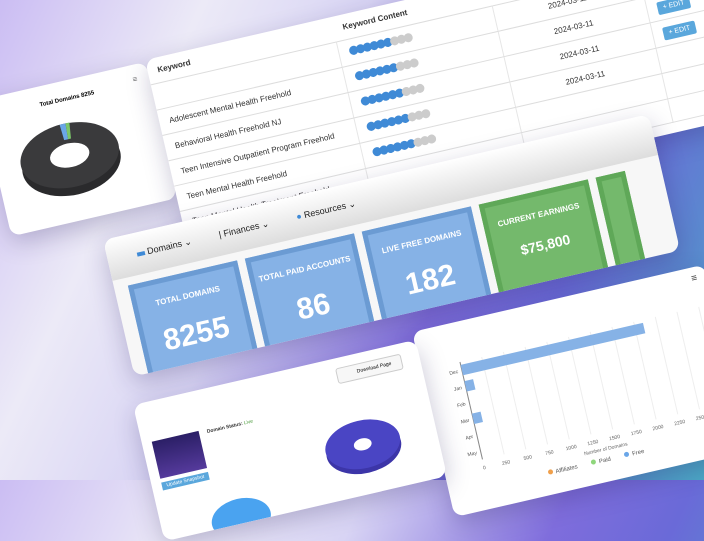 The width and height of the screenshot is (704, 541). Describe the element at coordinates (538, 215) in the screenshot. I see `stat-label: CURRENT EARNINGS` at that location.